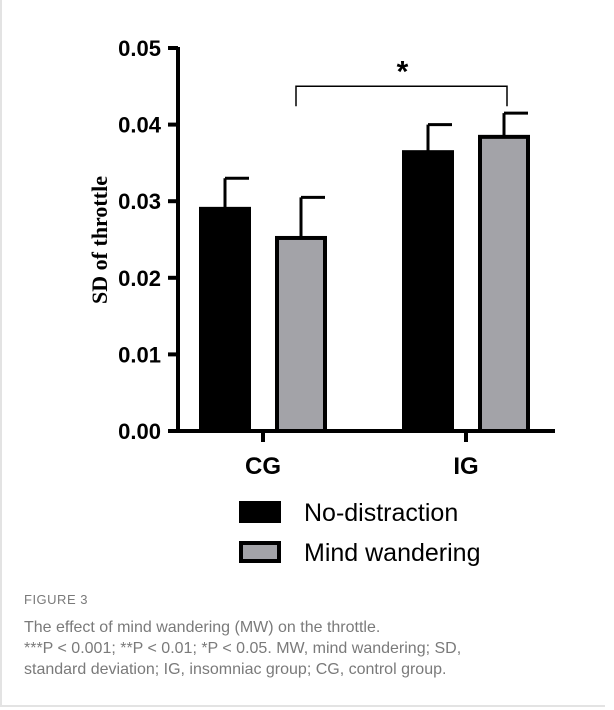 This screenshot has height=710, width=614. I want to click on significance-bracket, so click(401, 96).